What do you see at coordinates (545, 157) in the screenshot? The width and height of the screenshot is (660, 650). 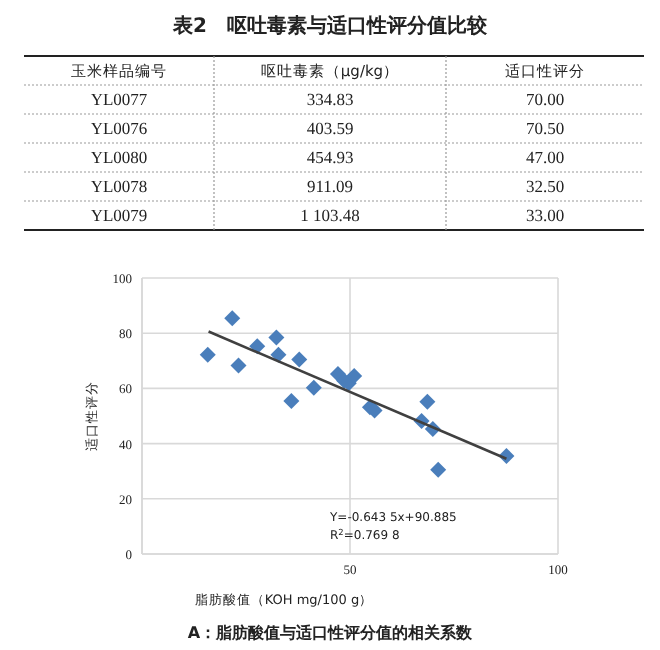 I see `text: 47.00` at bounding box center [545, 157].